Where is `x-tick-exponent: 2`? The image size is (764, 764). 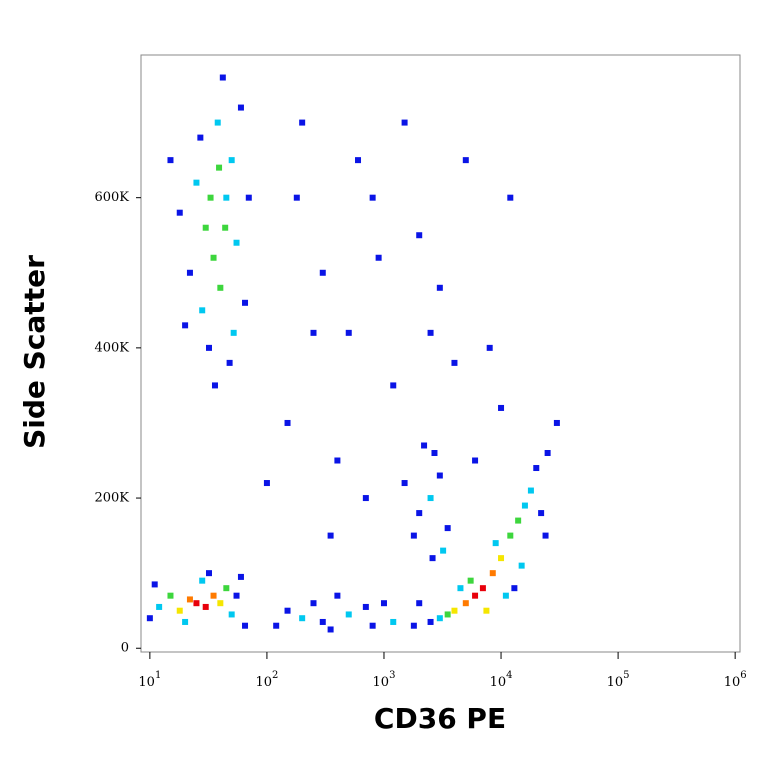 x-tick-exponent: 2 is located at coordinates (275, 675).